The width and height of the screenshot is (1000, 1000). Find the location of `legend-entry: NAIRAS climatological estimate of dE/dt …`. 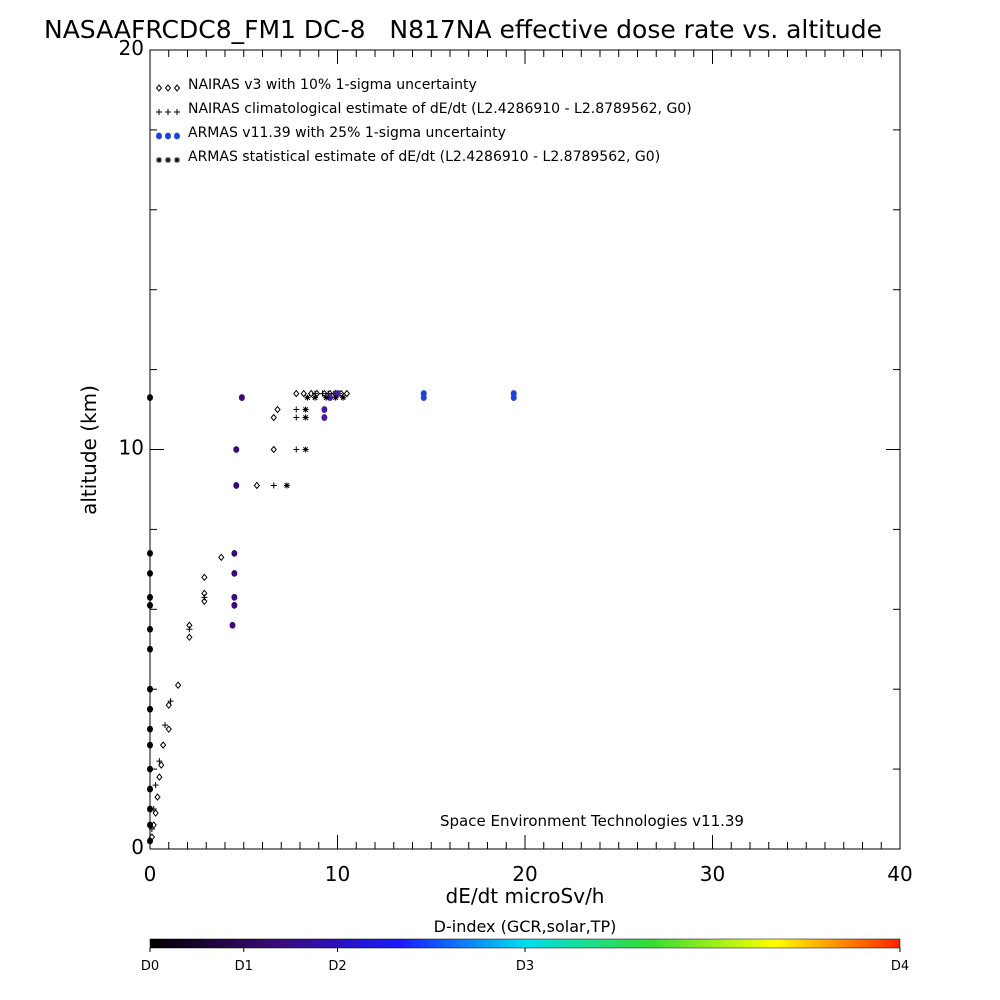

legend-entry: NAIRAS climatological estimate of dE/dt … is located at coordinates (424, 109).